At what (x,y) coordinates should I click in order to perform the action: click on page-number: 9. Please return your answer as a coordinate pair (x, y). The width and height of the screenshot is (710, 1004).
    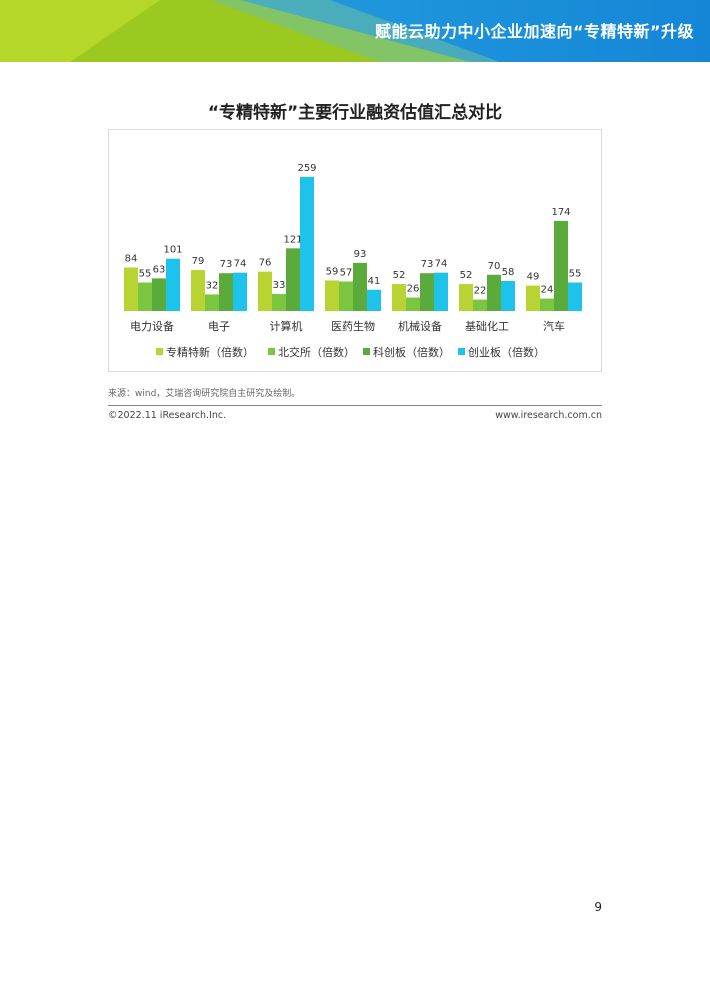
    Looking at the image, I should click on (598, 907).